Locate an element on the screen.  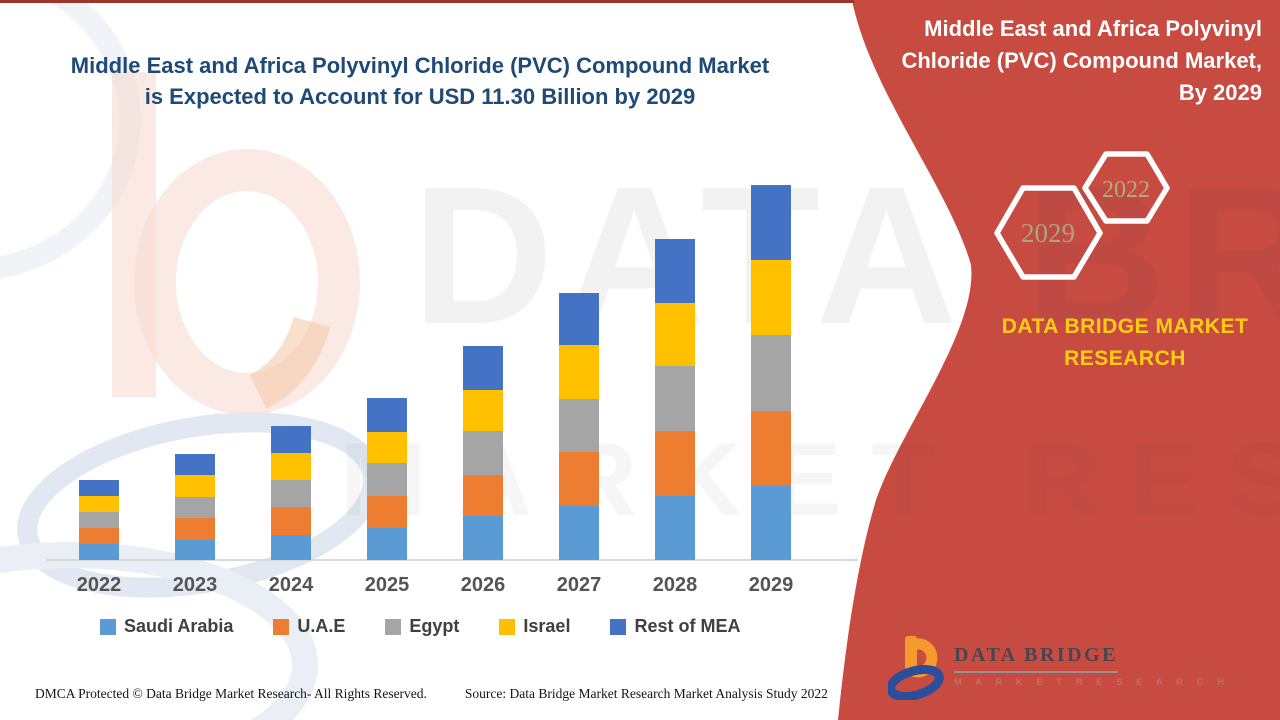
legend-item-israel: Israel is located at coordinates (534, 626).